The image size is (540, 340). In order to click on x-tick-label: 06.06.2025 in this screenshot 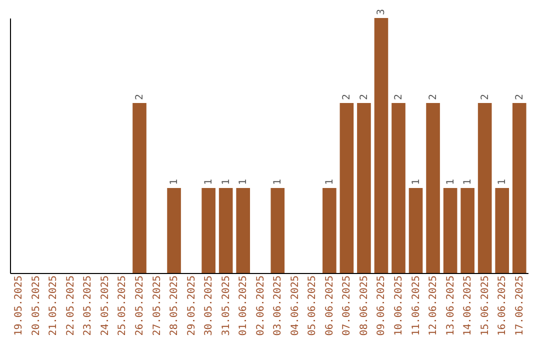, I will do `click(330, 306)`.